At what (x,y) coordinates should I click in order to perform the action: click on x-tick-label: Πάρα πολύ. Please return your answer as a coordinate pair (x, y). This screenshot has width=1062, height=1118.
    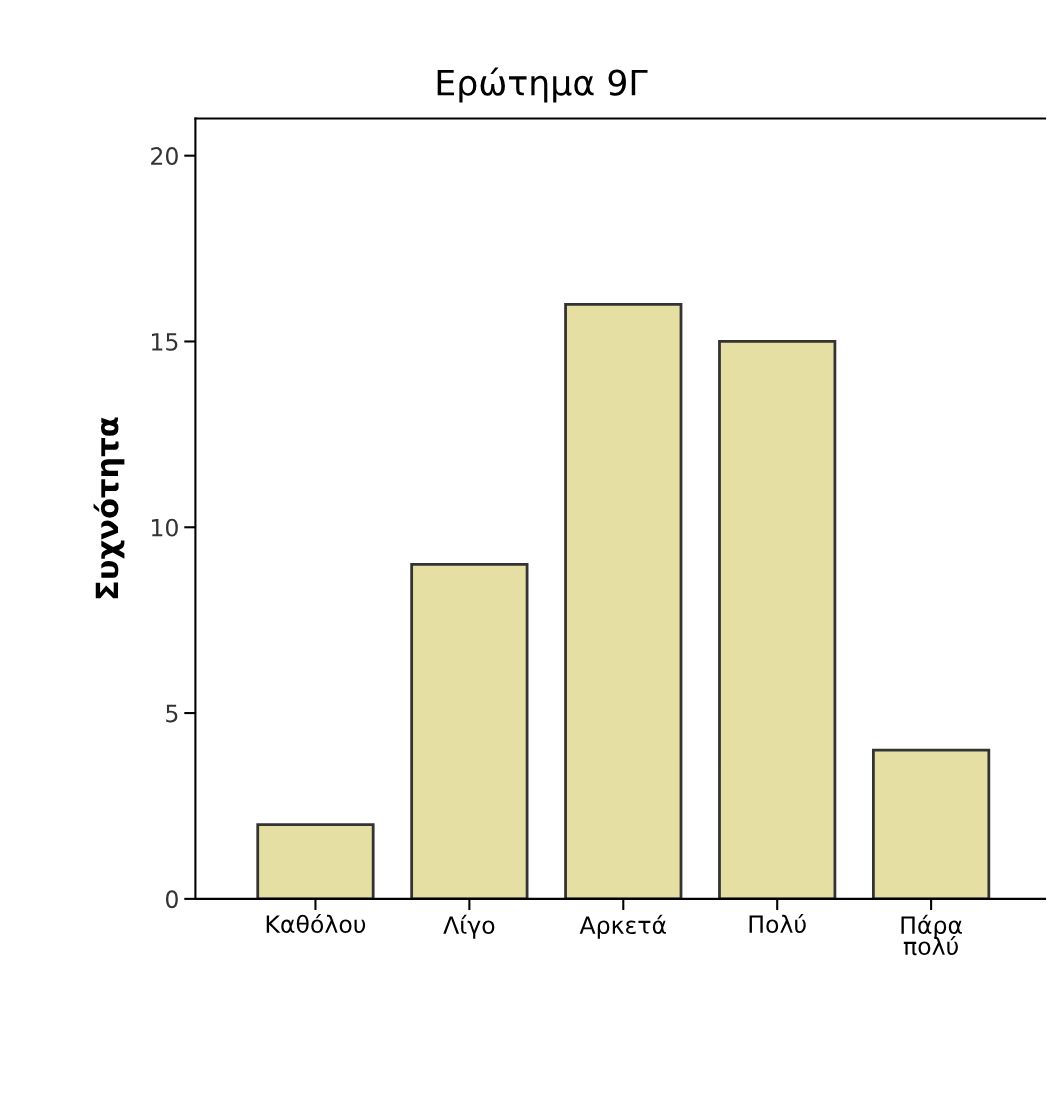
    Looking at the image, I should click on (931, 935).